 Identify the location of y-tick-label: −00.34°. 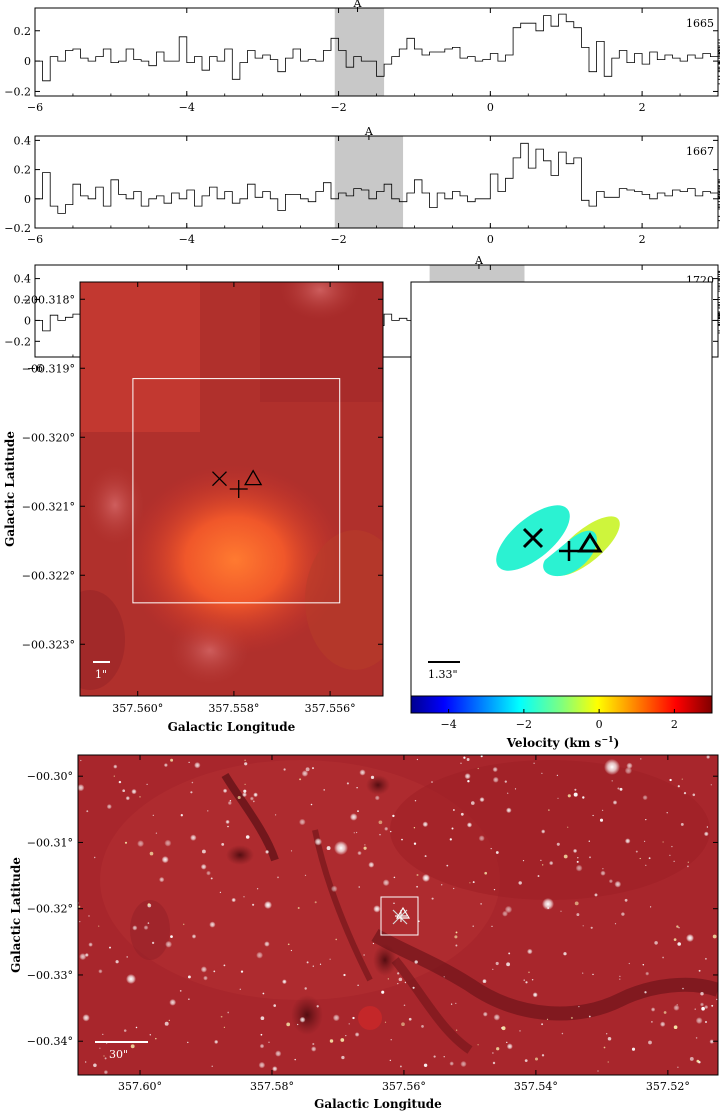
(50, 1041).